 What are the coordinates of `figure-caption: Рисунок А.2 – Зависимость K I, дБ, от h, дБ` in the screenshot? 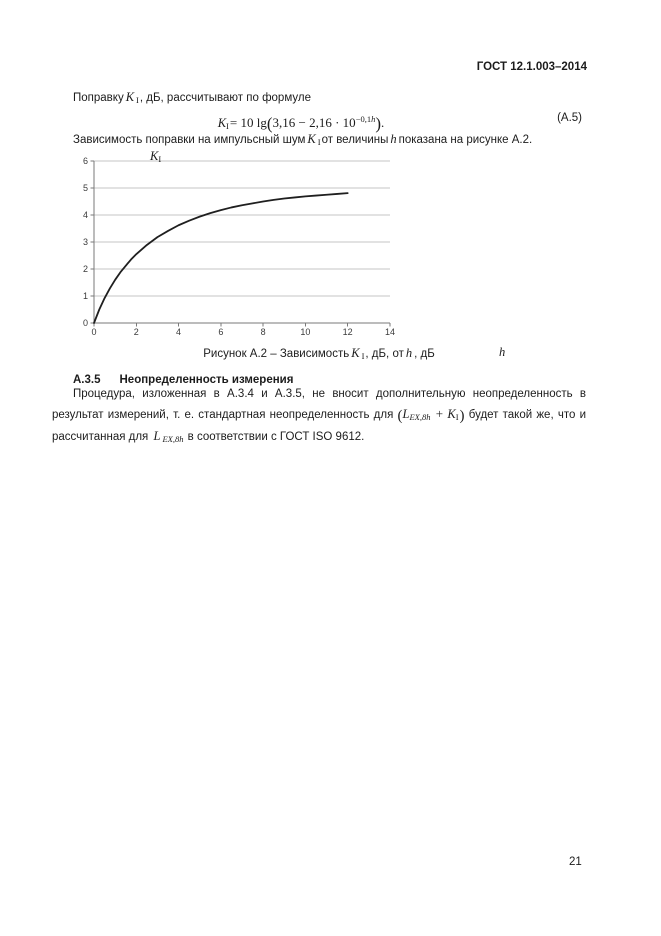 It's located at (319, 354).